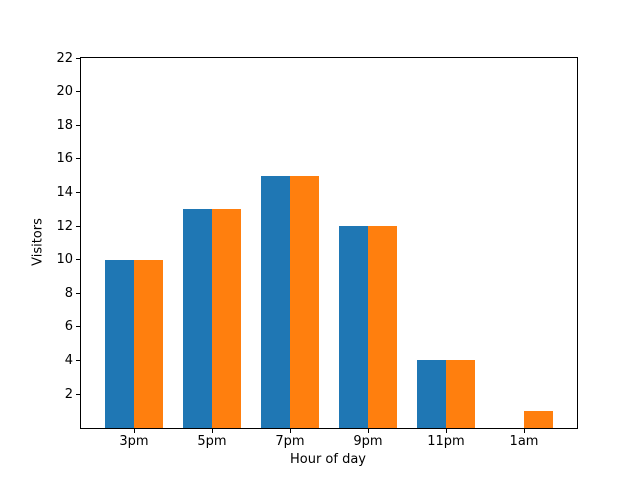 Image resolution: width=640 pixels, height=480 pixels. I want to click on x-tick-label: 7pm, so click(290, 441).